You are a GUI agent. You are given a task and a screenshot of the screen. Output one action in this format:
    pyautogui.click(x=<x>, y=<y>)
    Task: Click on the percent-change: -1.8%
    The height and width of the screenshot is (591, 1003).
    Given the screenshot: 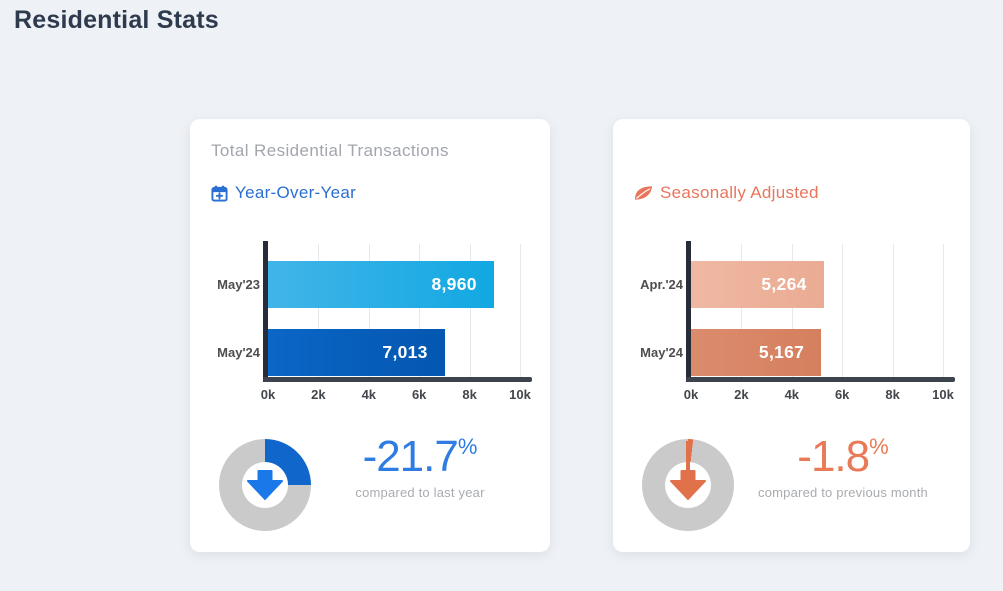 What is the action you would take?
    pyautogui.click(x=843, y=457)
    